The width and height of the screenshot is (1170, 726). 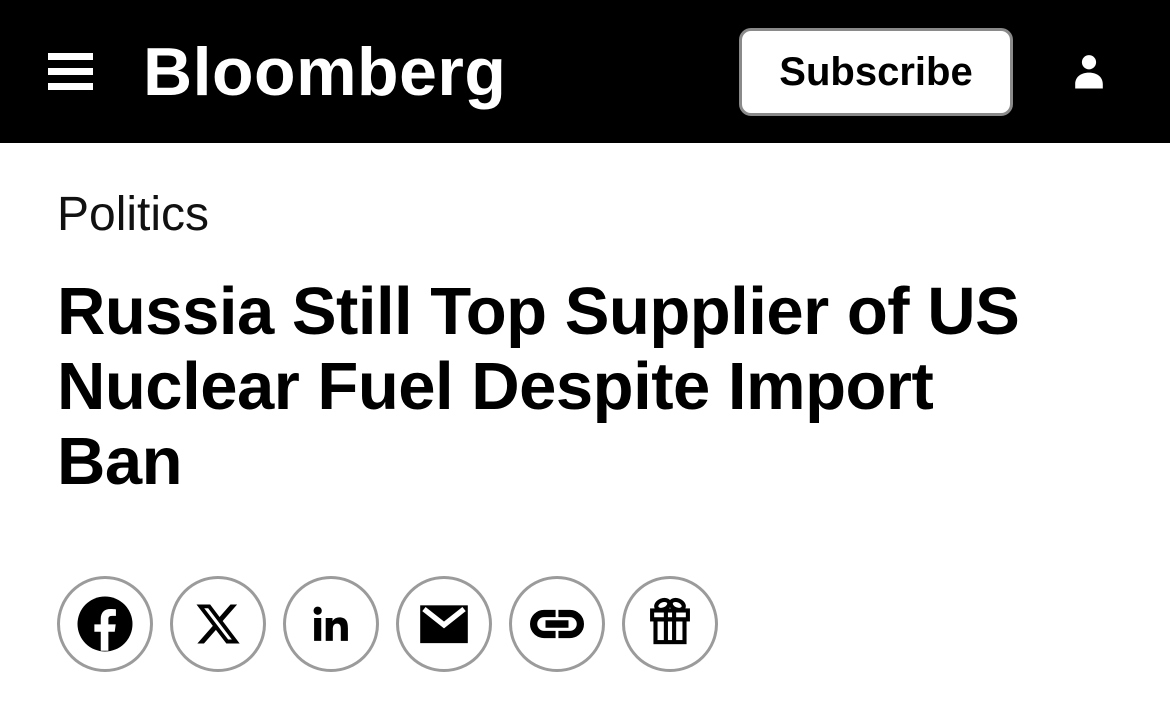 What do you see at coordinates (495, 386) in the screenshot?
I see `headline-line-2: Nuclear Fuel Despite Import` at bounding box center [495, 386].